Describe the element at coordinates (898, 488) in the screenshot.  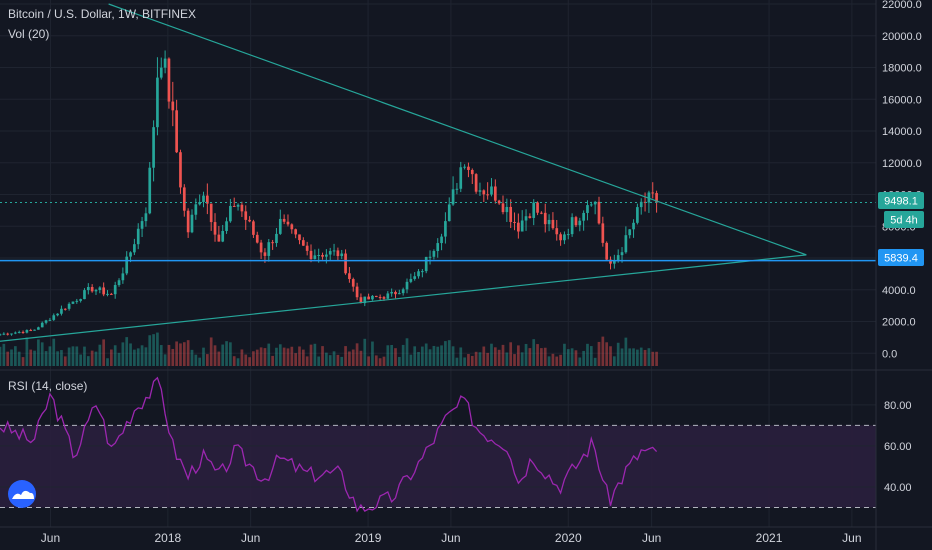
I see `rsi-tick-label: 40.00` at that location.